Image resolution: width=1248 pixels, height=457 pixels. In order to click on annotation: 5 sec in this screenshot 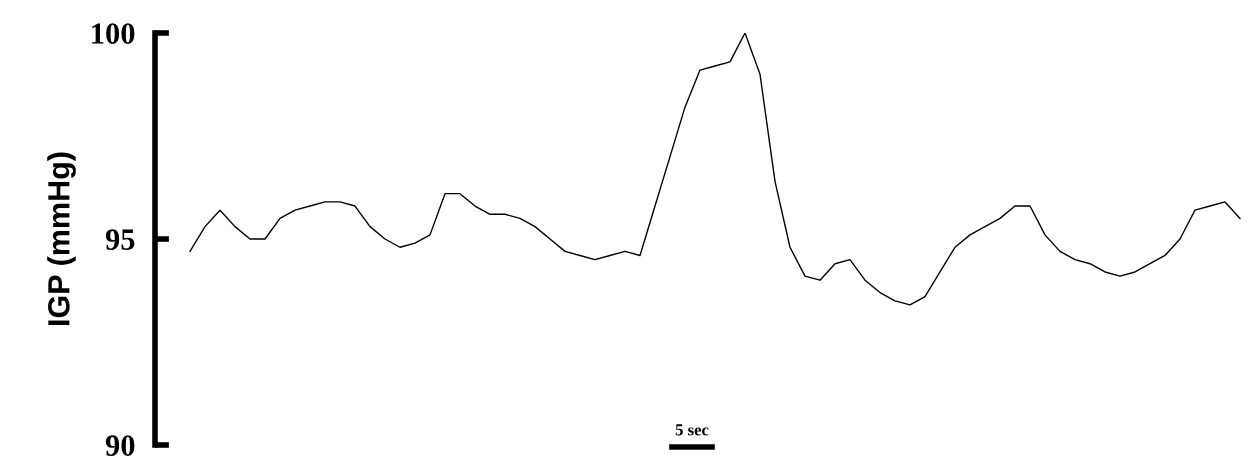, I will do `click(692, 430)`.